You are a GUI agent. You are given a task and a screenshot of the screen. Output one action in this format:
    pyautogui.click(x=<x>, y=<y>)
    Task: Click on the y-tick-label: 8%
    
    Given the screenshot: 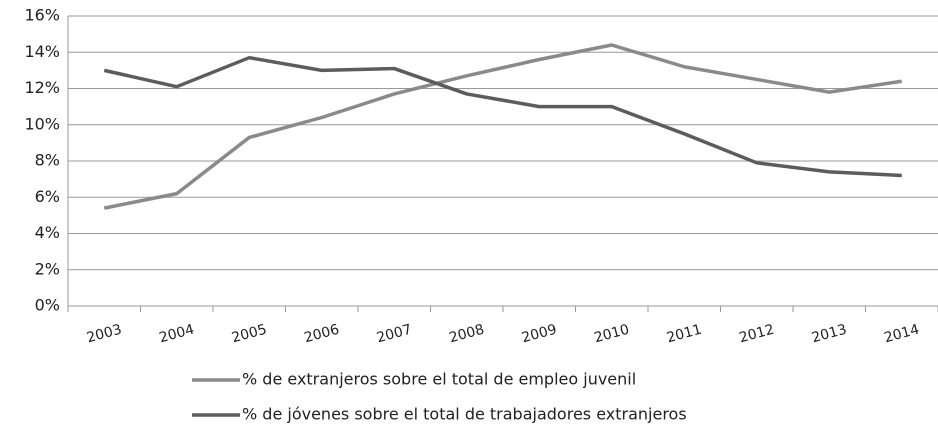 What is the action you would take?
    pyautogui.click(x=47, y=160)
    